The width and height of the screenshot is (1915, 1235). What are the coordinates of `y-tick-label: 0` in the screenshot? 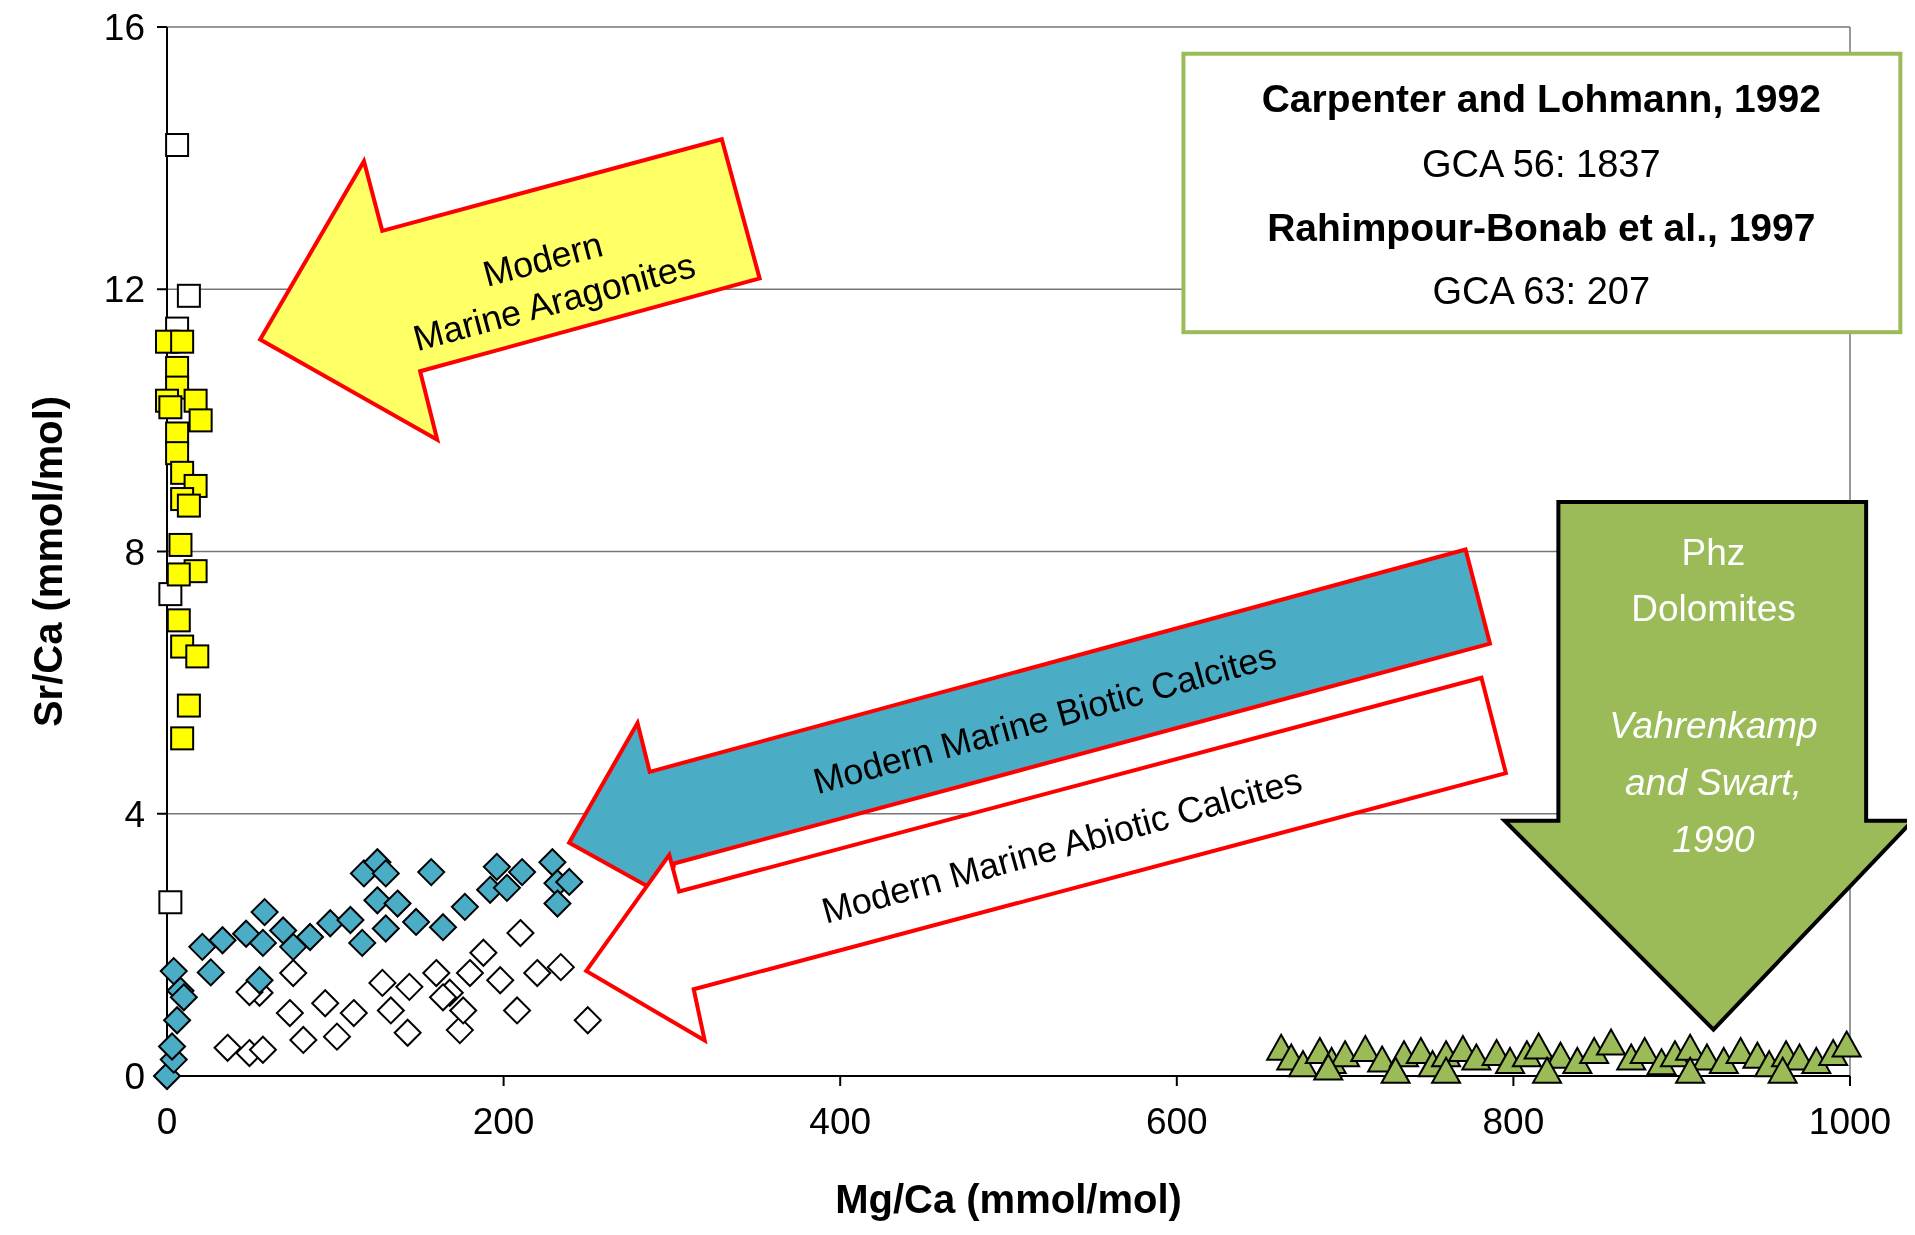 It's located at (134, 1076).